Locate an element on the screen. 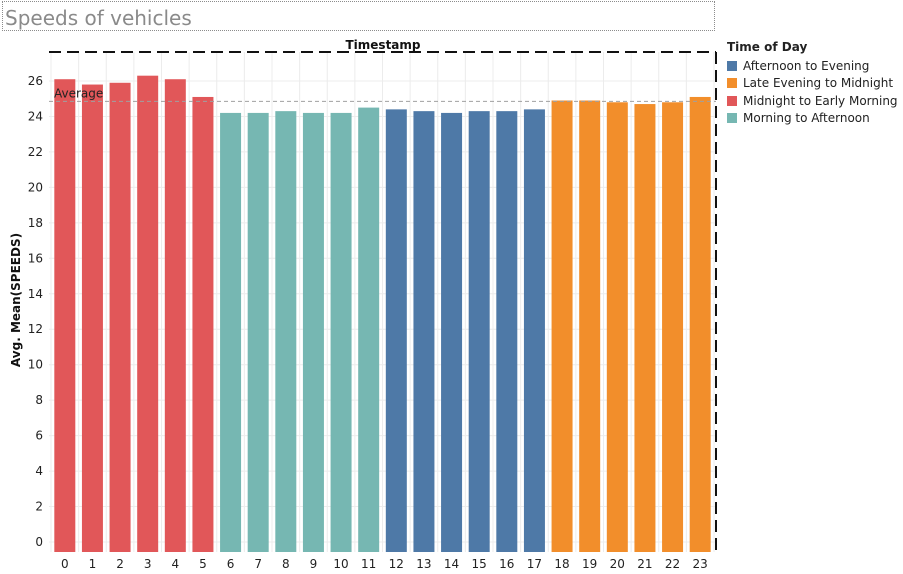  y-tick-label: 22 is located at coordinates (35, 152).